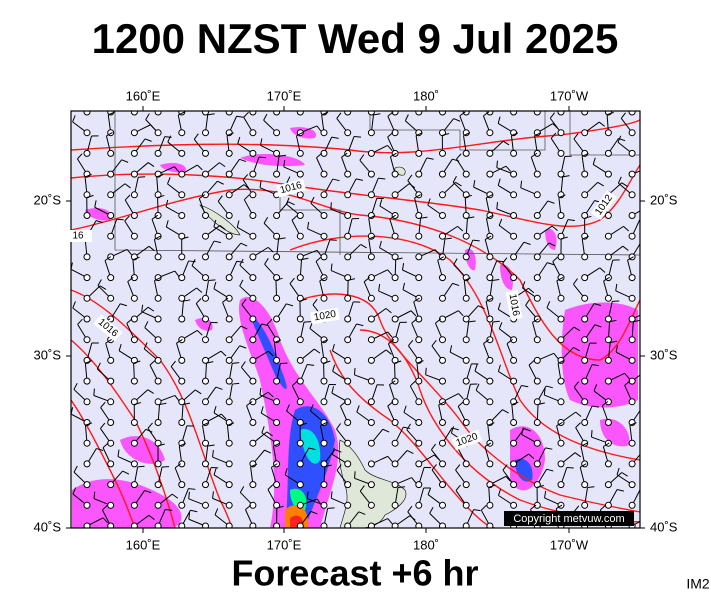  Describe the element at coordinates (355, 38) in the screenshot. I see `title: 1200 NZST Wed 9 Jul 2025` at that location.